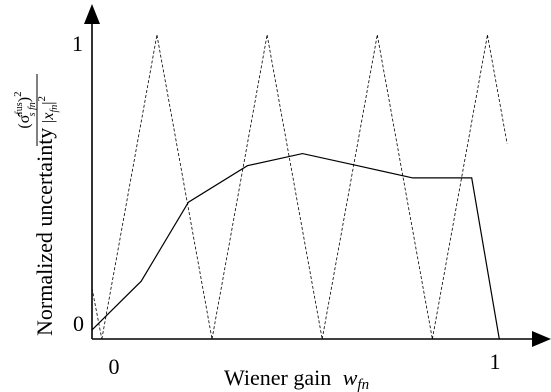 The image size is (551, 392). I want to click on x-axis-label: Wiener gain wfn, so click(296, 378).